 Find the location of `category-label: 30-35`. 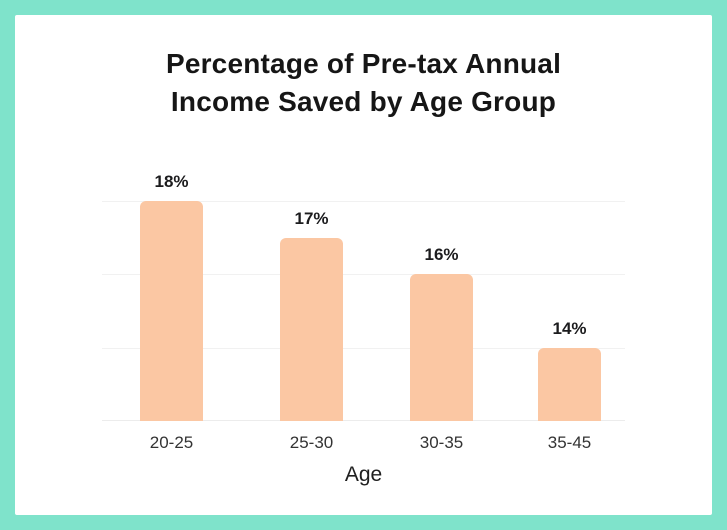

category-label: 30-35 is located at coordinates (441, 442).